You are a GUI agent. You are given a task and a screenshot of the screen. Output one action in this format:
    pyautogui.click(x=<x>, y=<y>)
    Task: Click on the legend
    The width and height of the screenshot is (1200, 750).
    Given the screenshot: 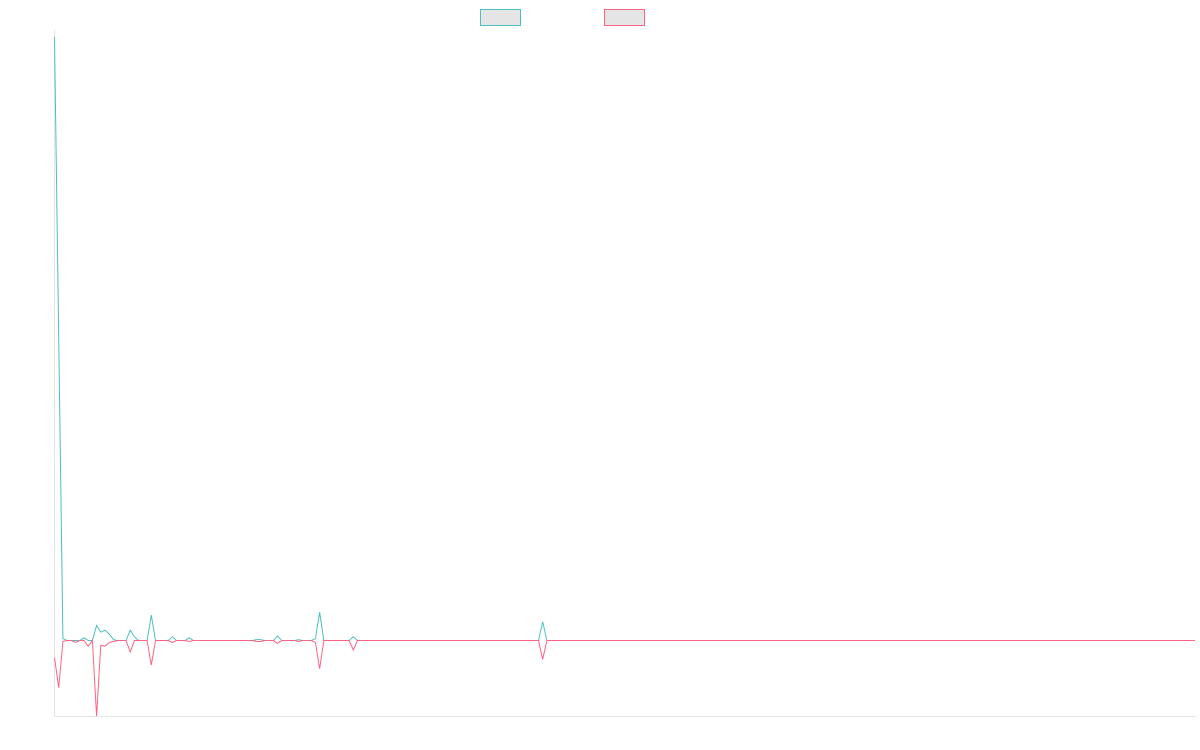 What is the action you would take?
    pyautogui.click(x=562, y=17)
    